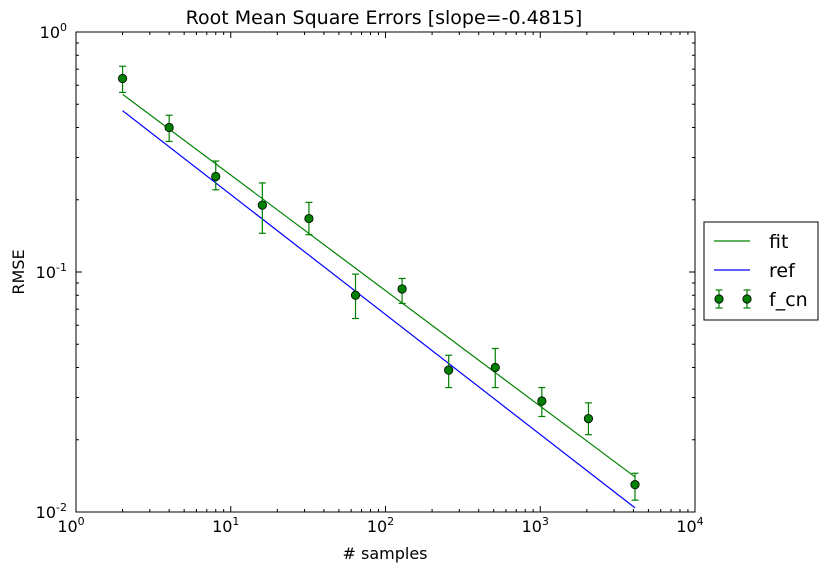 The image size is (828, 573). I want to click on legend: fit ref f_cn, so click(761, 271).